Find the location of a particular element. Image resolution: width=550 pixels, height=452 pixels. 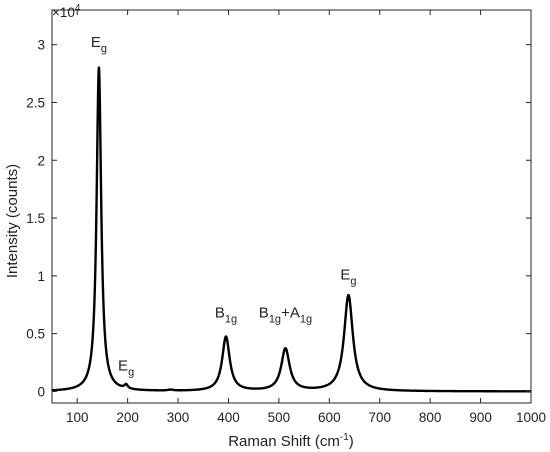

x-tick-label: 700 is located at coordinates (379, 417).